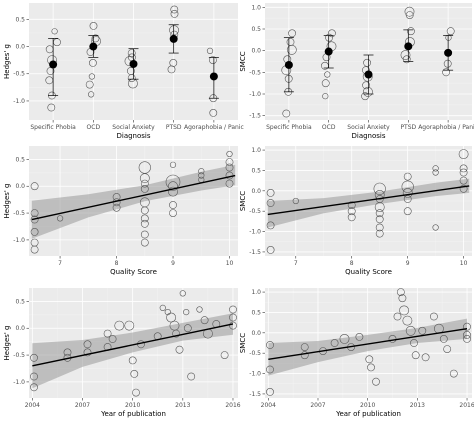 Image resolution: width=474 pixels, height=424 pixels. What do you see at coordinates (7, 200) in the screenshot?
I see `y-axis-title: Hedges' g` at bounding box center [7, 200].